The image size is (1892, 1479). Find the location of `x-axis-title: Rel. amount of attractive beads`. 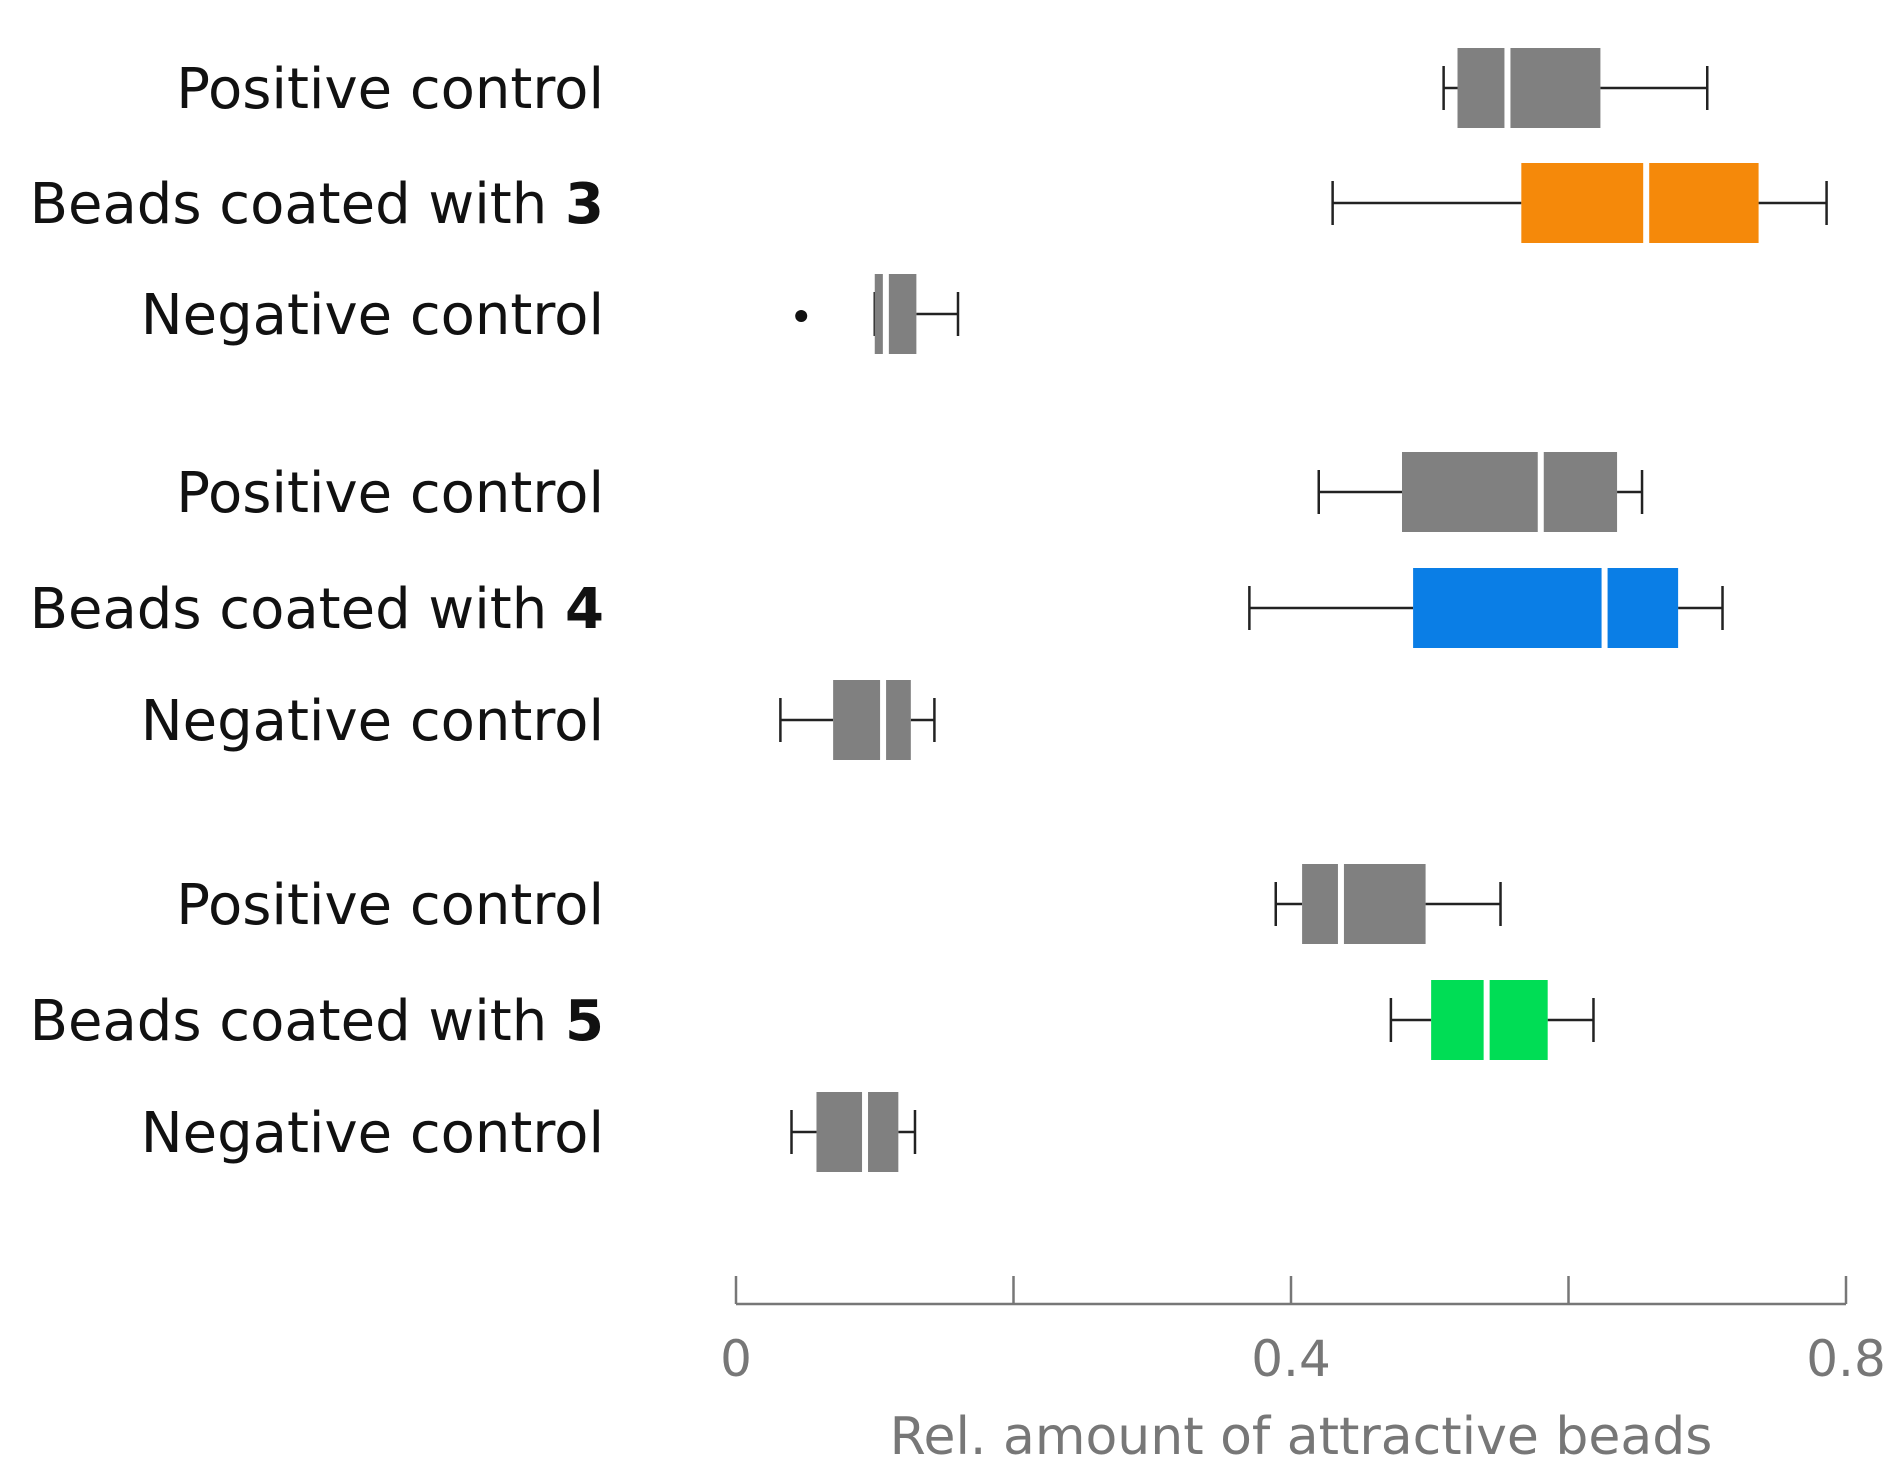

x-axis-title: Rel. amount of attractive beads is located at coordinates (1301, 1437).